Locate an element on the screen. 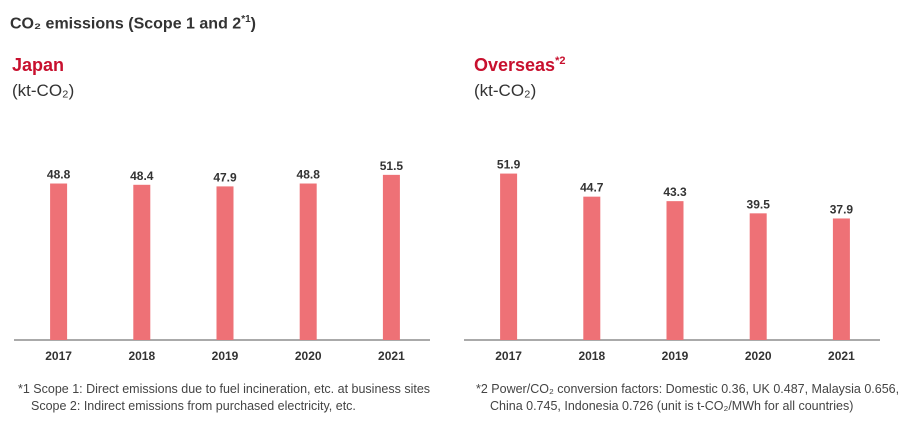 Image resolution: width=900 pixels, height=430 pixels. overseas-bar-2020 is located at coordinates (758, 276).